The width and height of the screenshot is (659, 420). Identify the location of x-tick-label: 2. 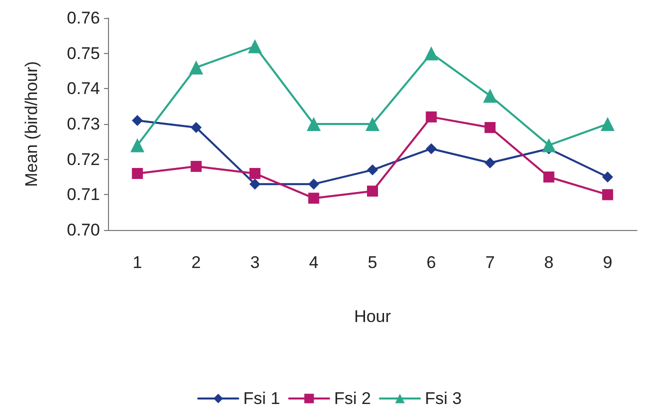
(196, 262).